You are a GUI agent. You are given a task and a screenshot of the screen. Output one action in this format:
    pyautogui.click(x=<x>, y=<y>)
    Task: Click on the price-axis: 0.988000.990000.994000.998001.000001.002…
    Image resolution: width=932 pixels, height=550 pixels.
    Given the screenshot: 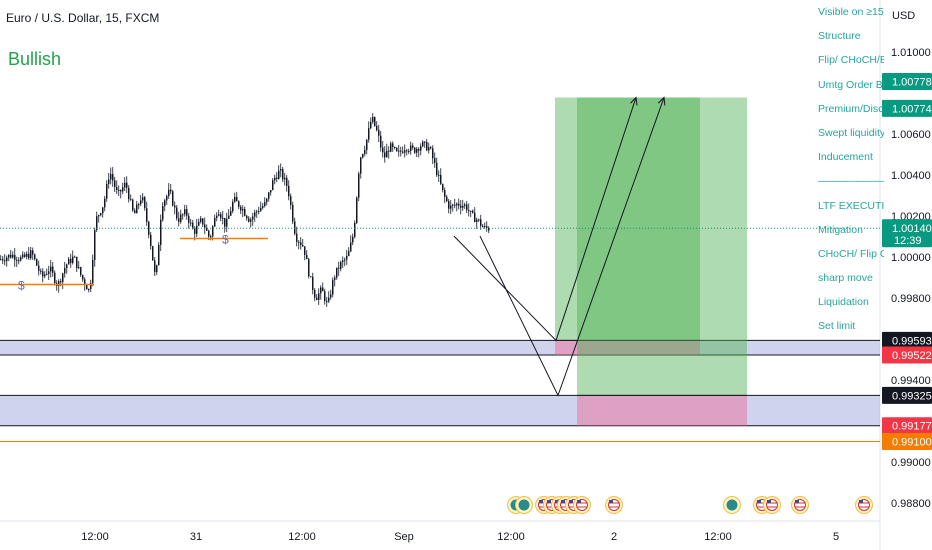 What is the action you would take?
    pyautogui.click(x=907, y=278)
    